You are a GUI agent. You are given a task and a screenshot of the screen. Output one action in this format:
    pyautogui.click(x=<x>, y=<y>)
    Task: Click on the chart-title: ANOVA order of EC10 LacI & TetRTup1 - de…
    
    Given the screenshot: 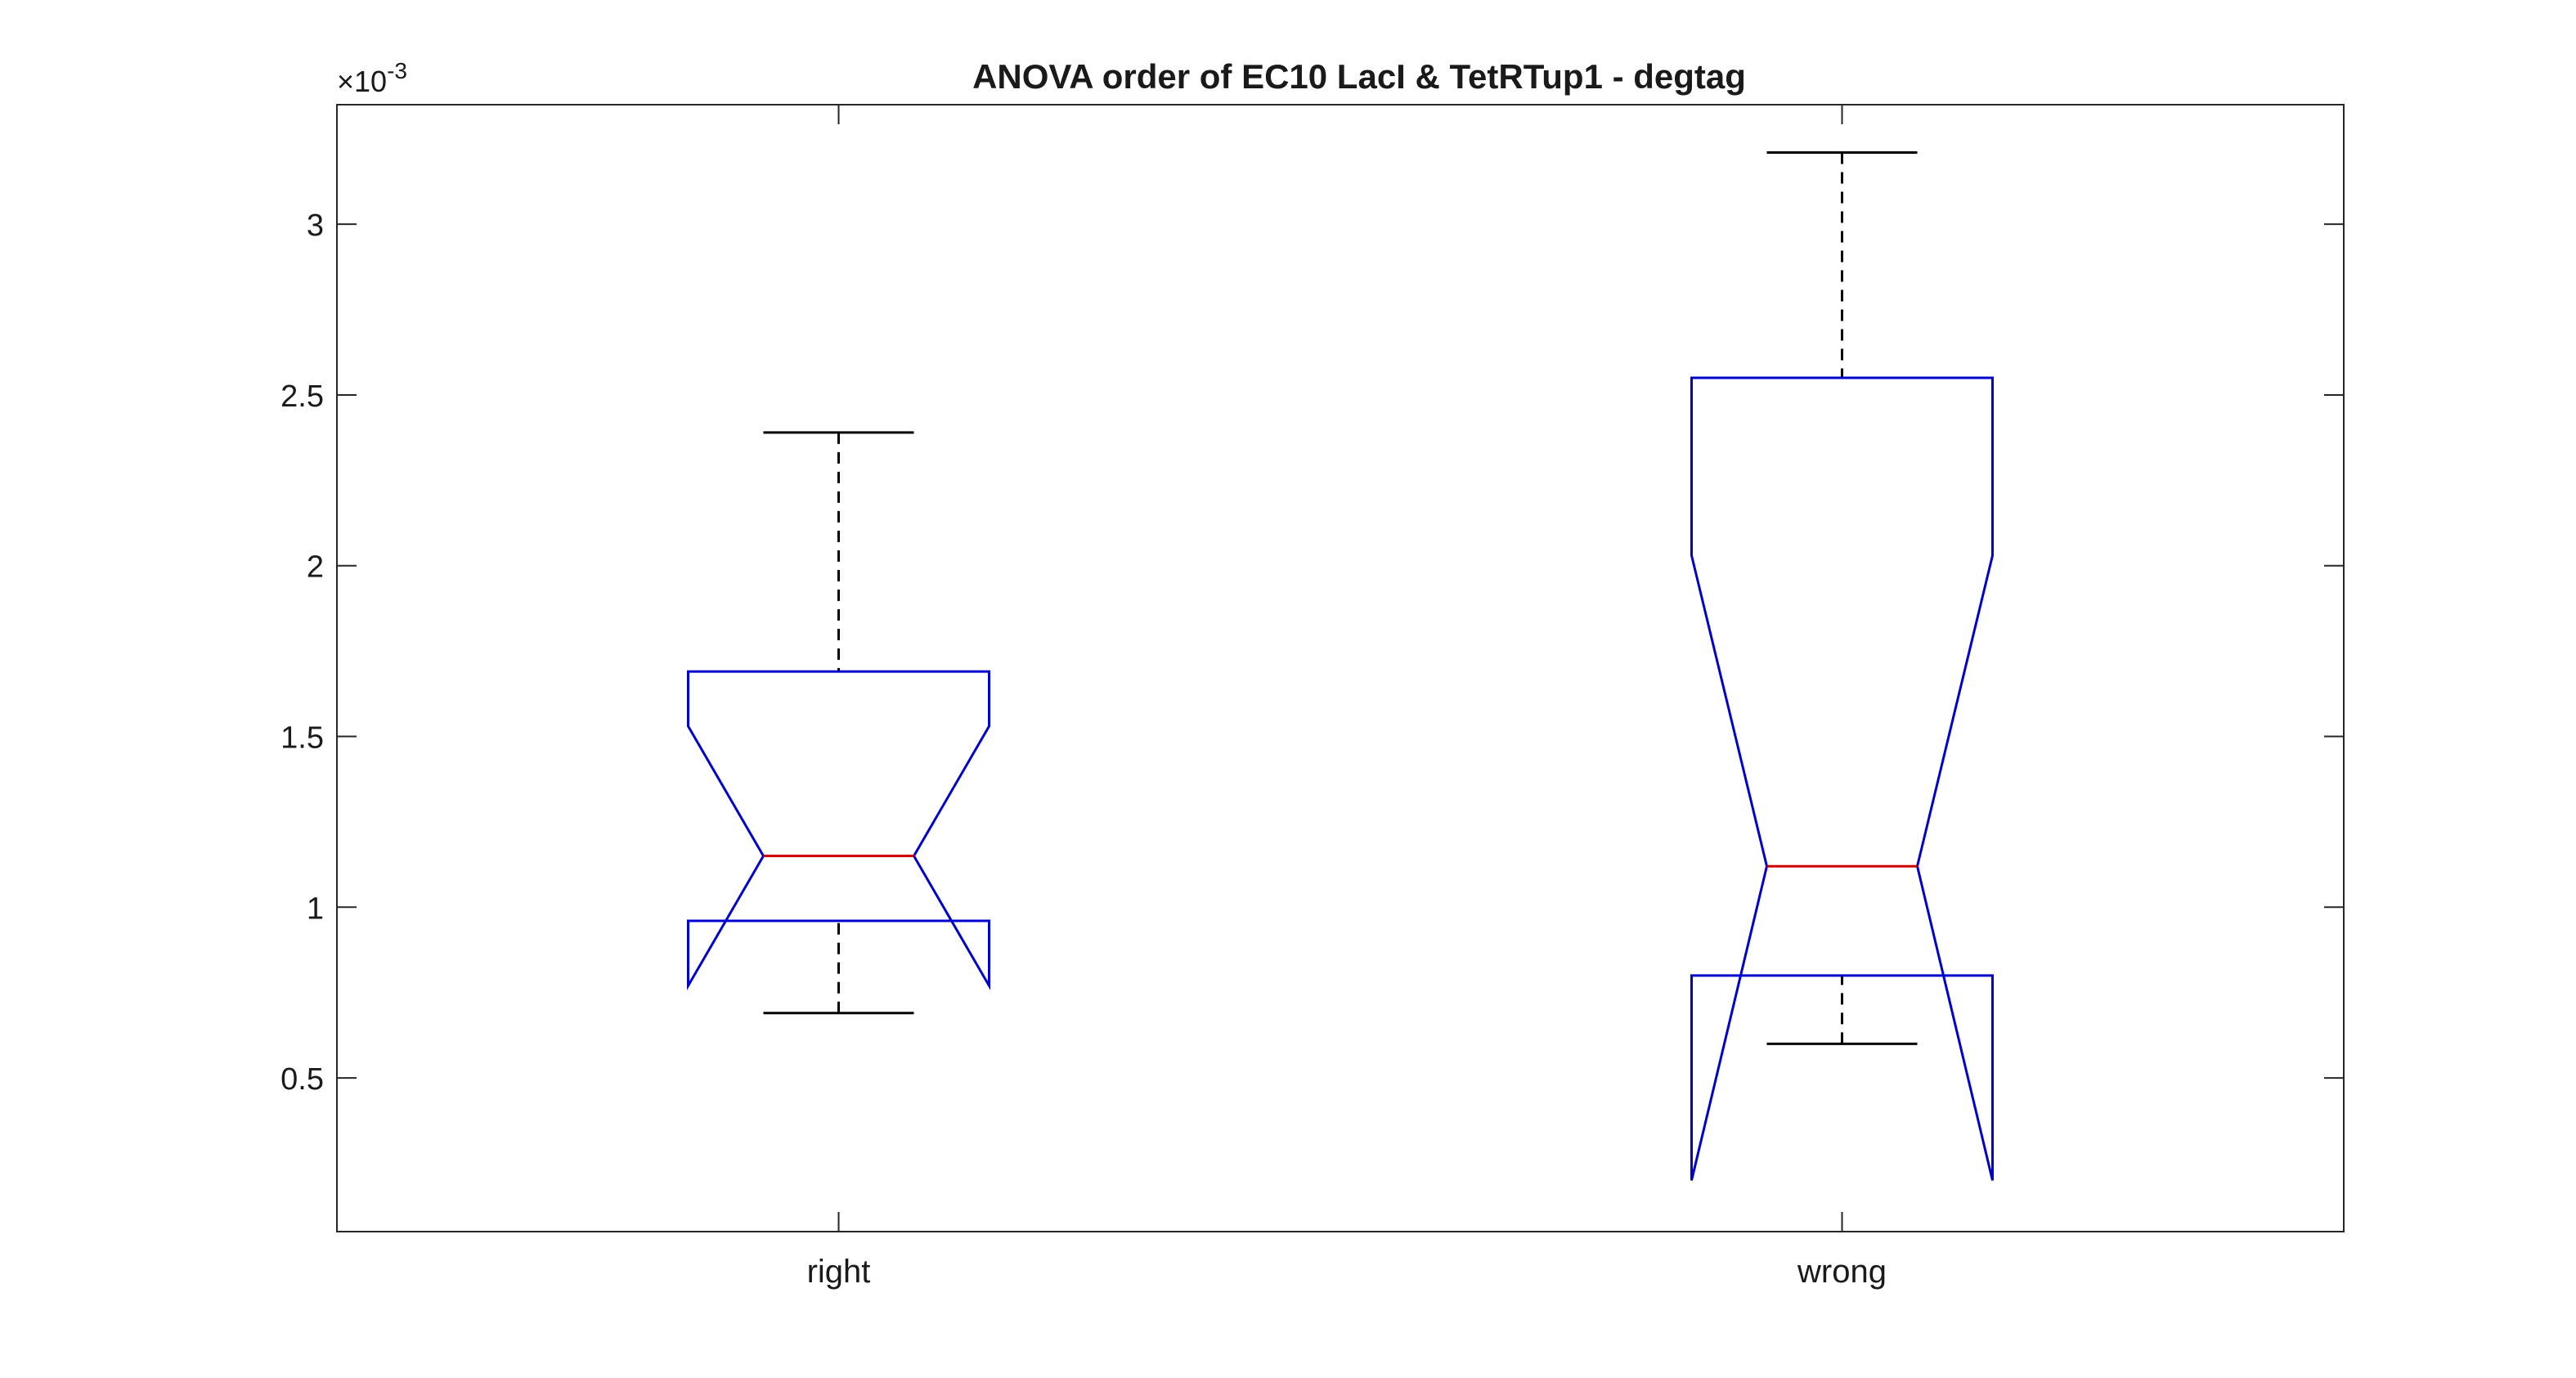 What is the action you would take?
    pyautogui.click(x=1359, y=76)
    